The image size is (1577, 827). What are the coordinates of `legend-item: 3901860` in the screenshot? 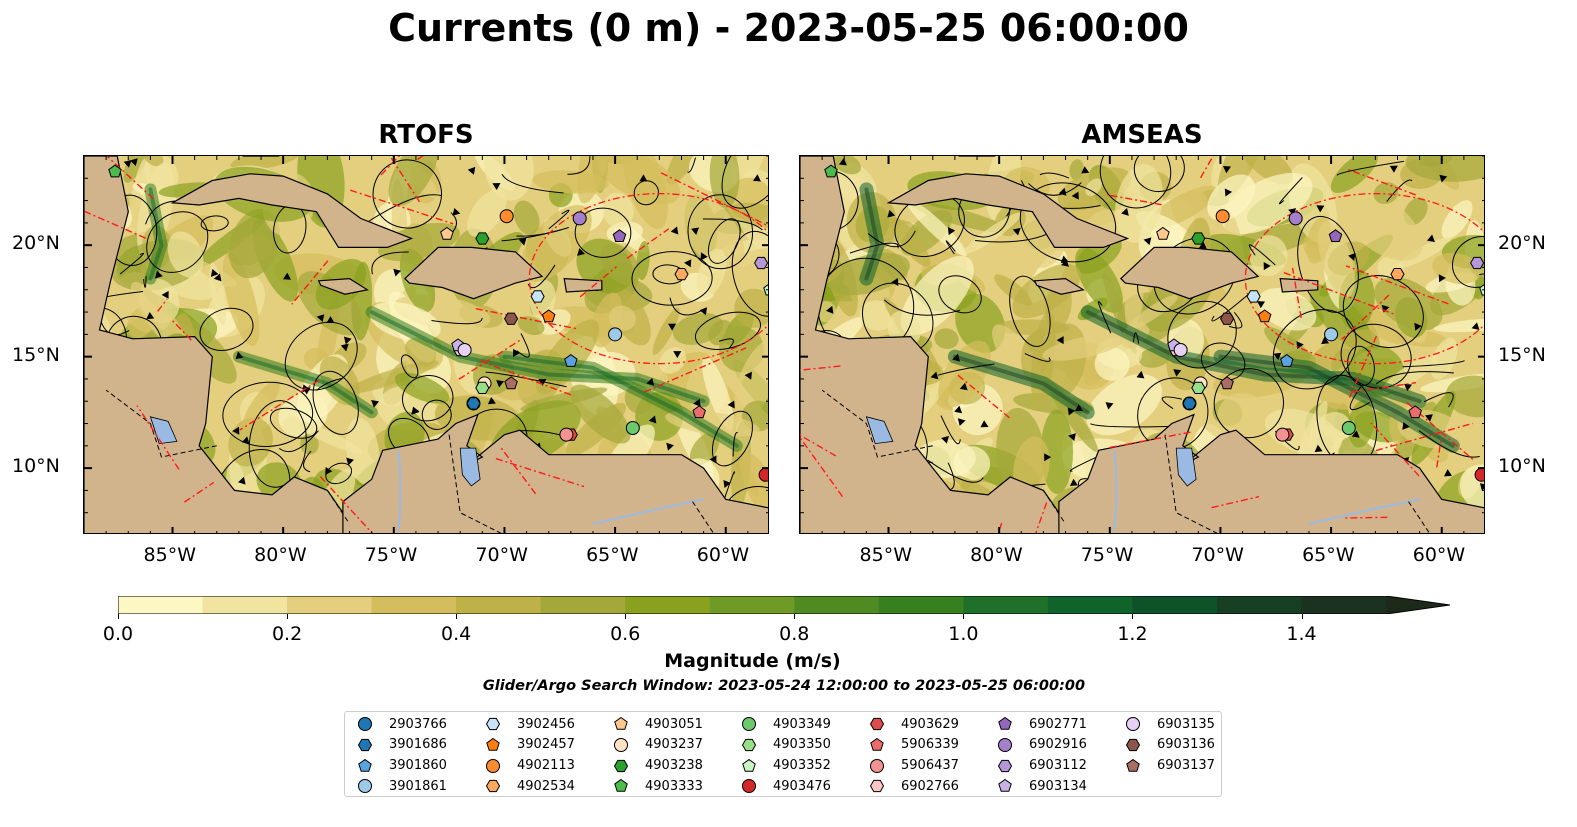 It's located at (401, 766).